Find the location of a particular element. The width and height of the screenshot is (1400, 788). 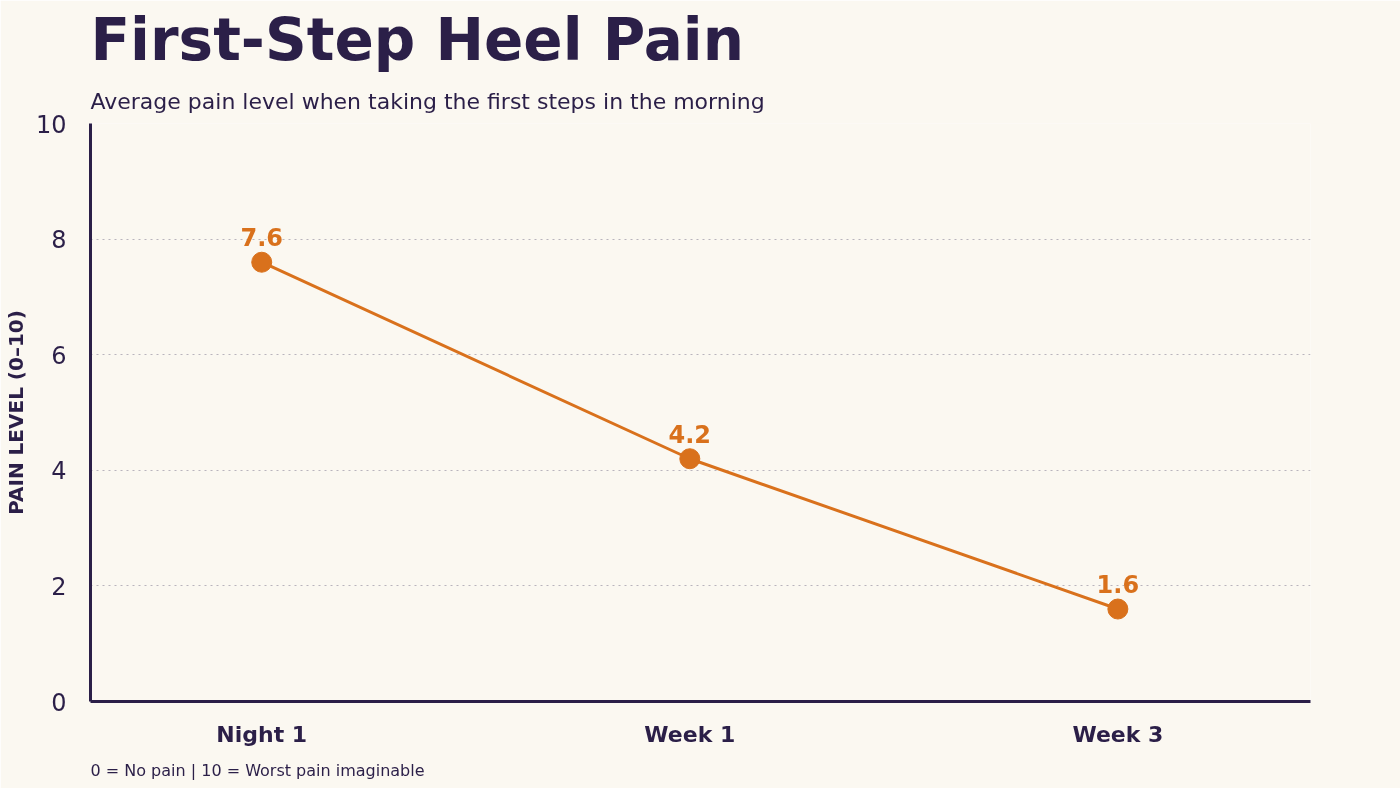

data-label: 7.6 is located at coordinates (261, 238).